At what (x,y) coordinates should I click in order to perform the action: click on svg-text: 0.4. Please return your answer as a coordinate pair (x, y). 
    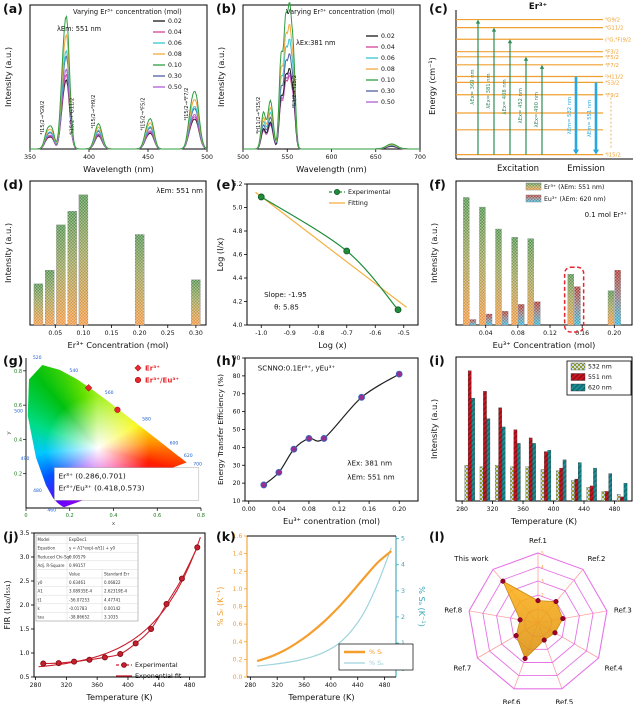
    Looking at the image, I should click on (18, 440).